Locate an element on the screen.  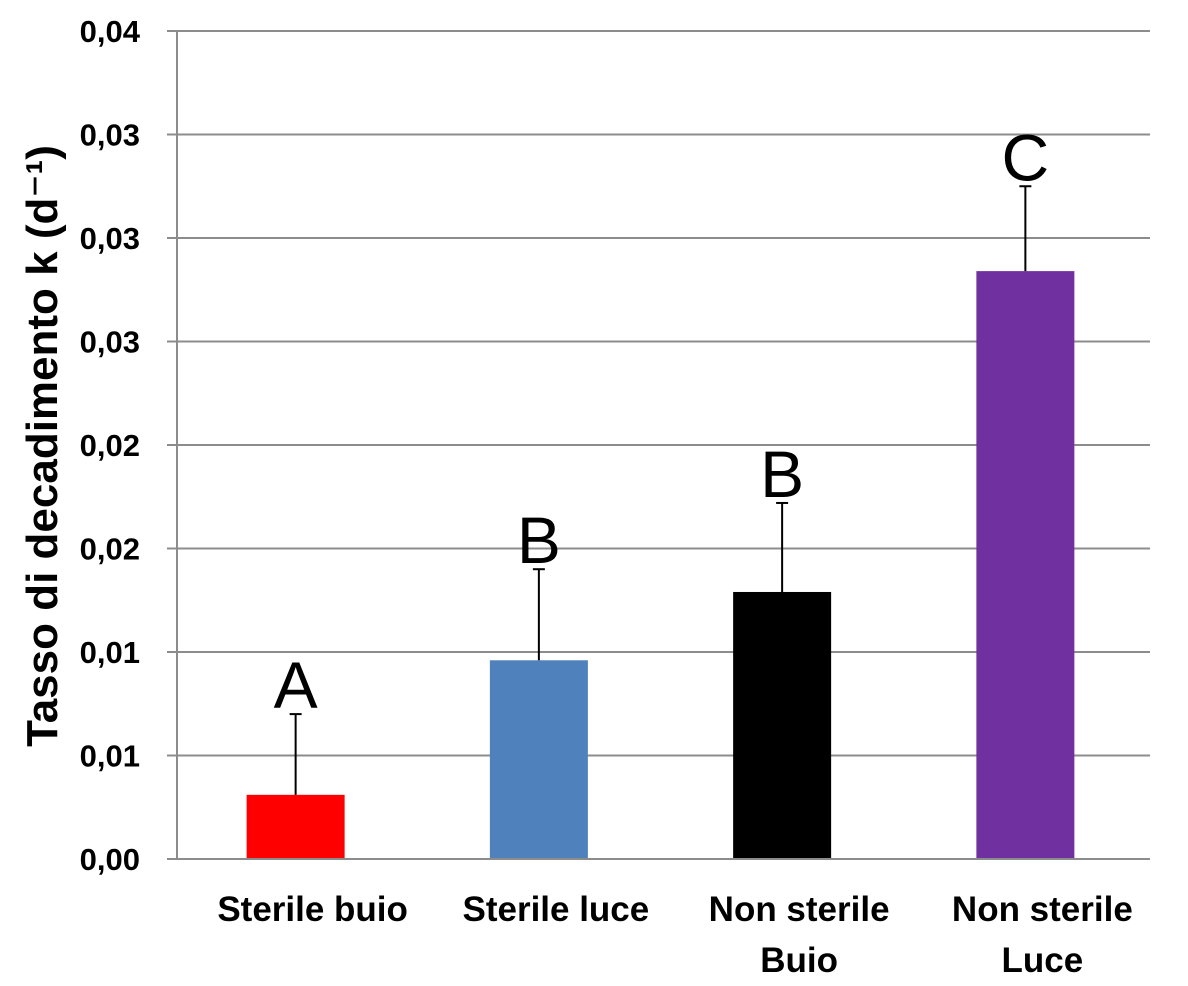
category-label-line: Sterile luce is located at coordinates (555, 909).